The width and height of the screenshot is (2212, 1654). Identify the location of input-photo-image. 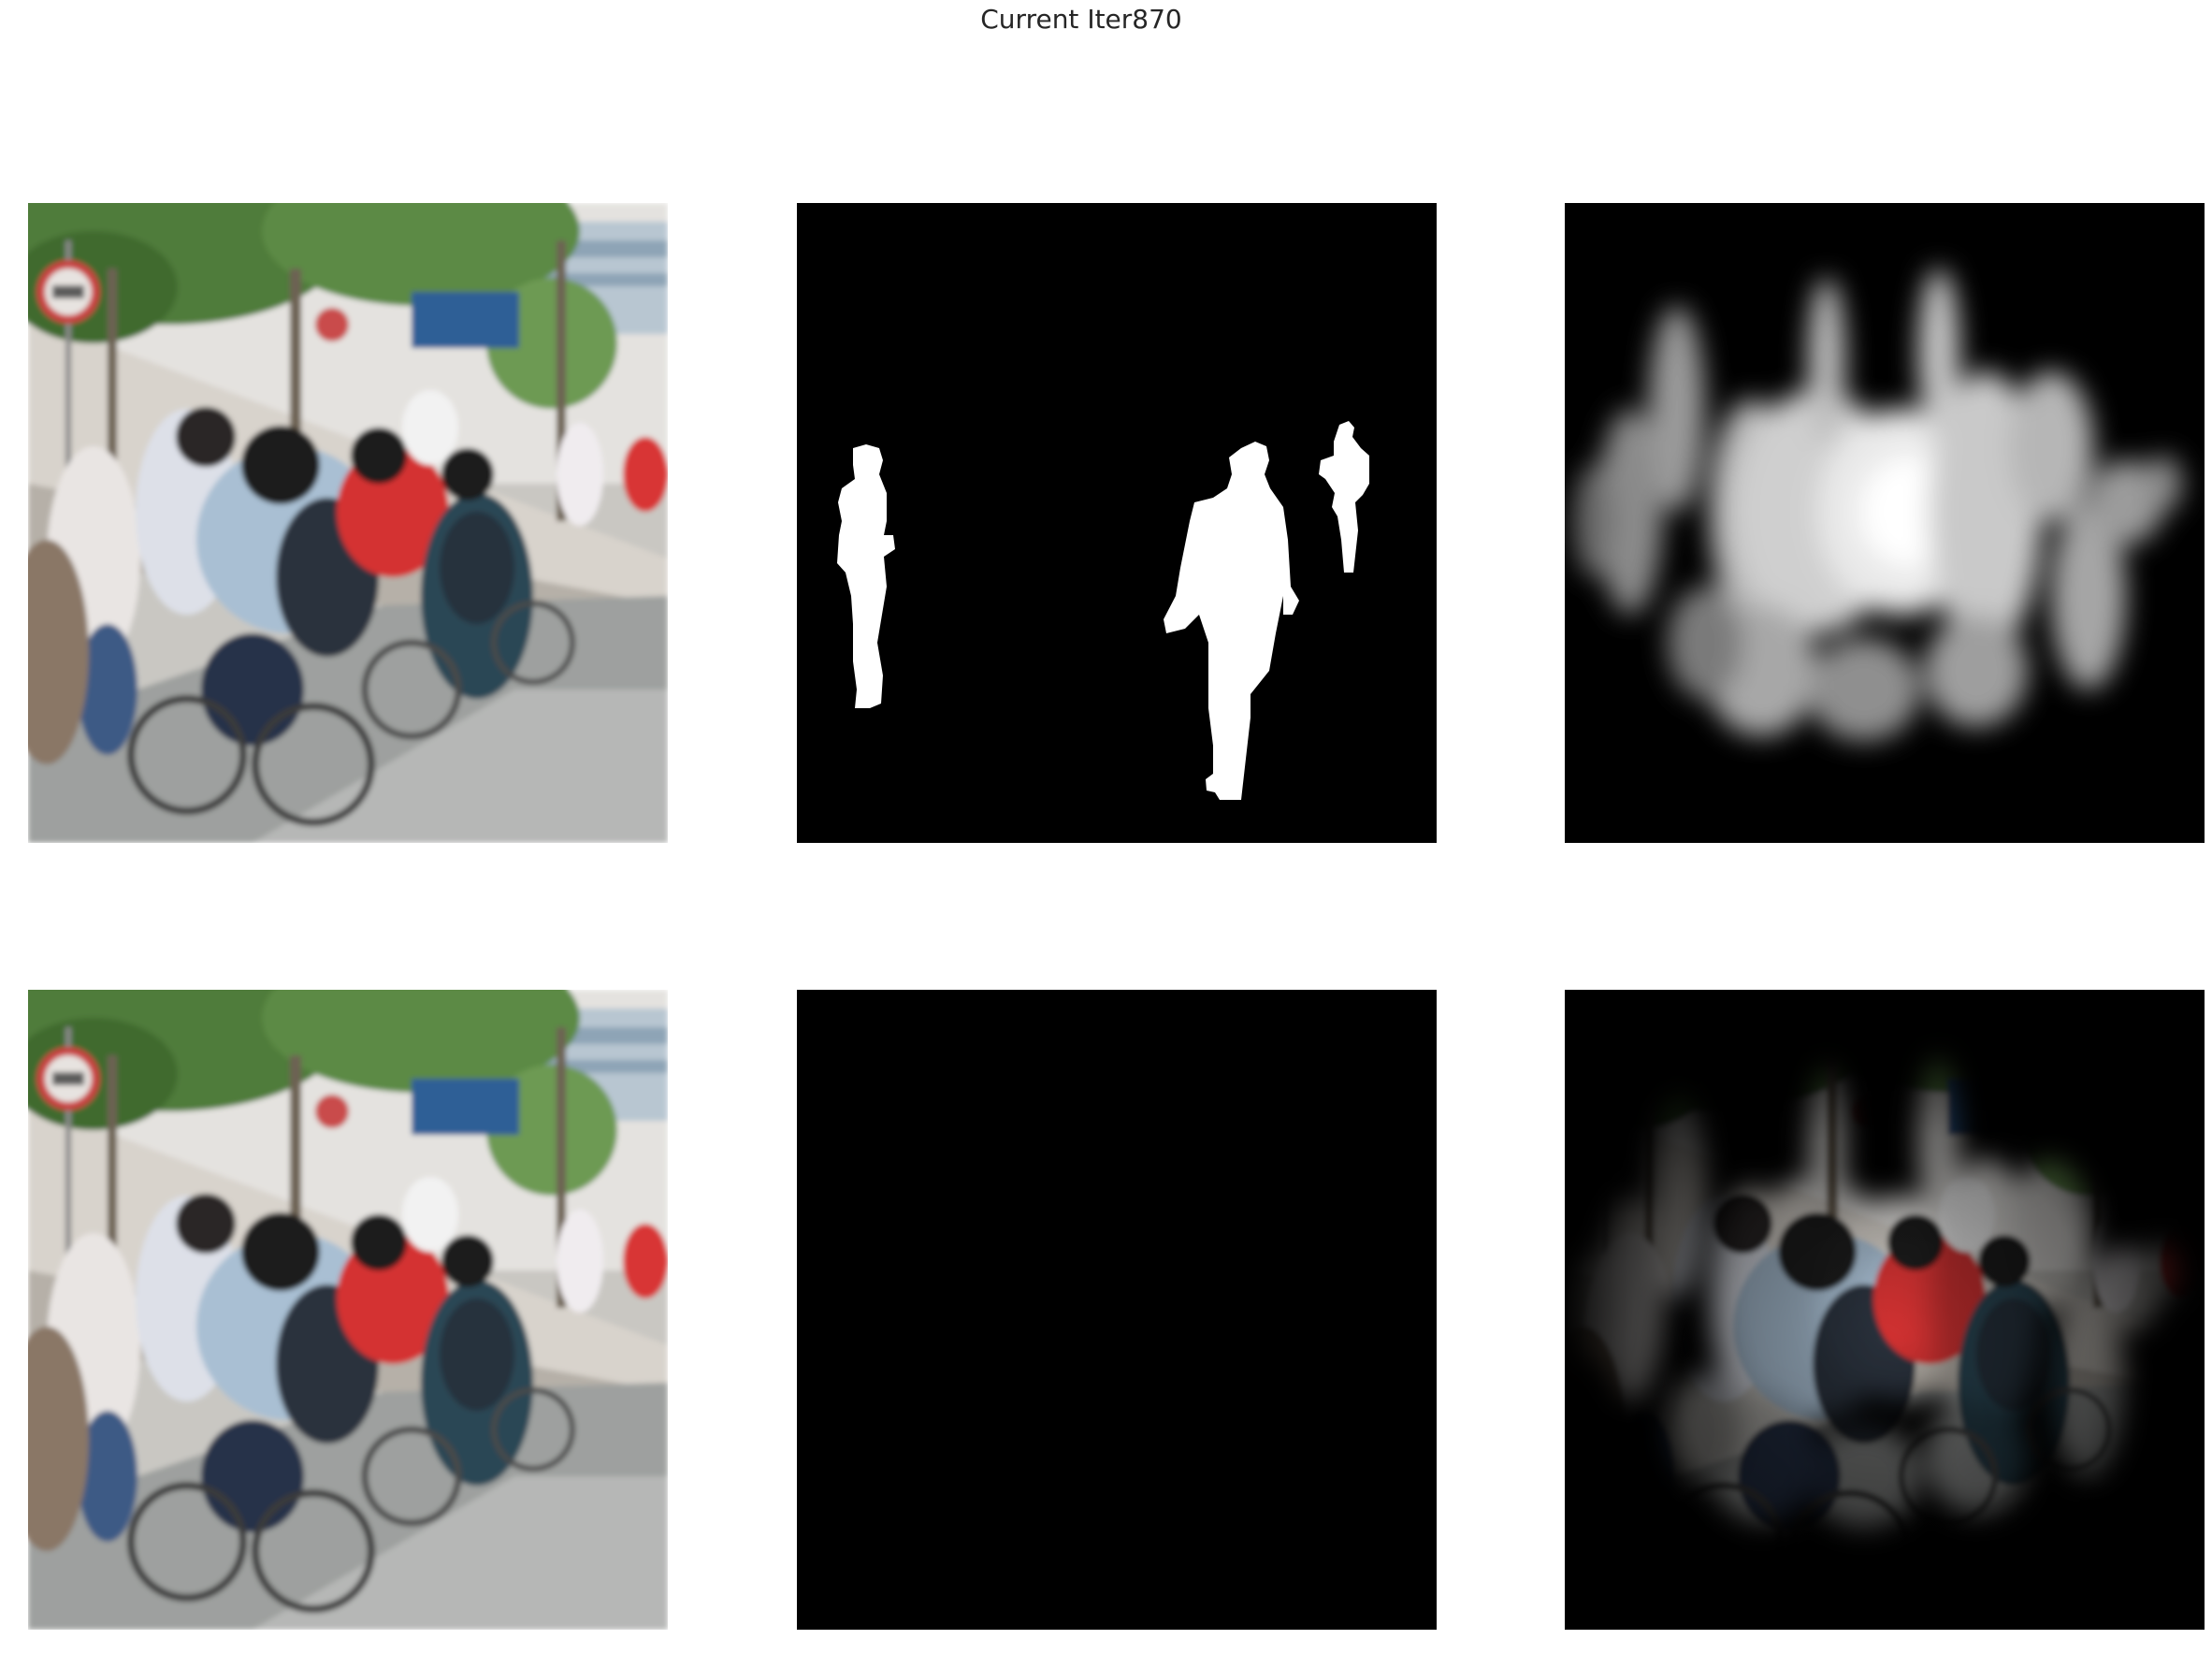
(348, 523).